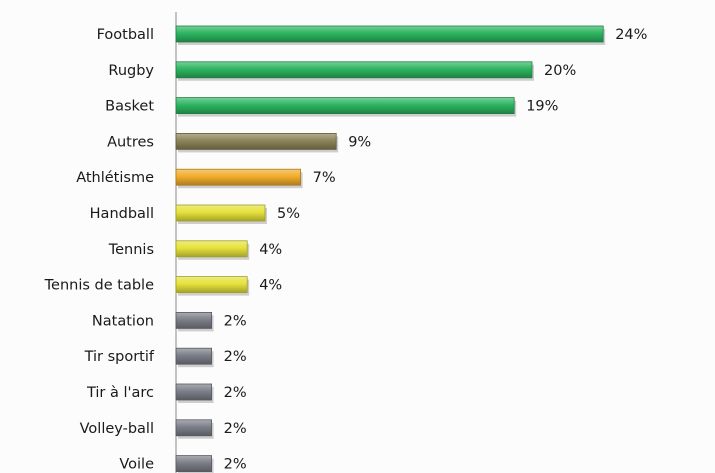 This screenshot has height=473, width=715. What do you see at coordinates (122, 214) in the screenshot?
I see `category-label: Handball` at bounding box center [122, 214].